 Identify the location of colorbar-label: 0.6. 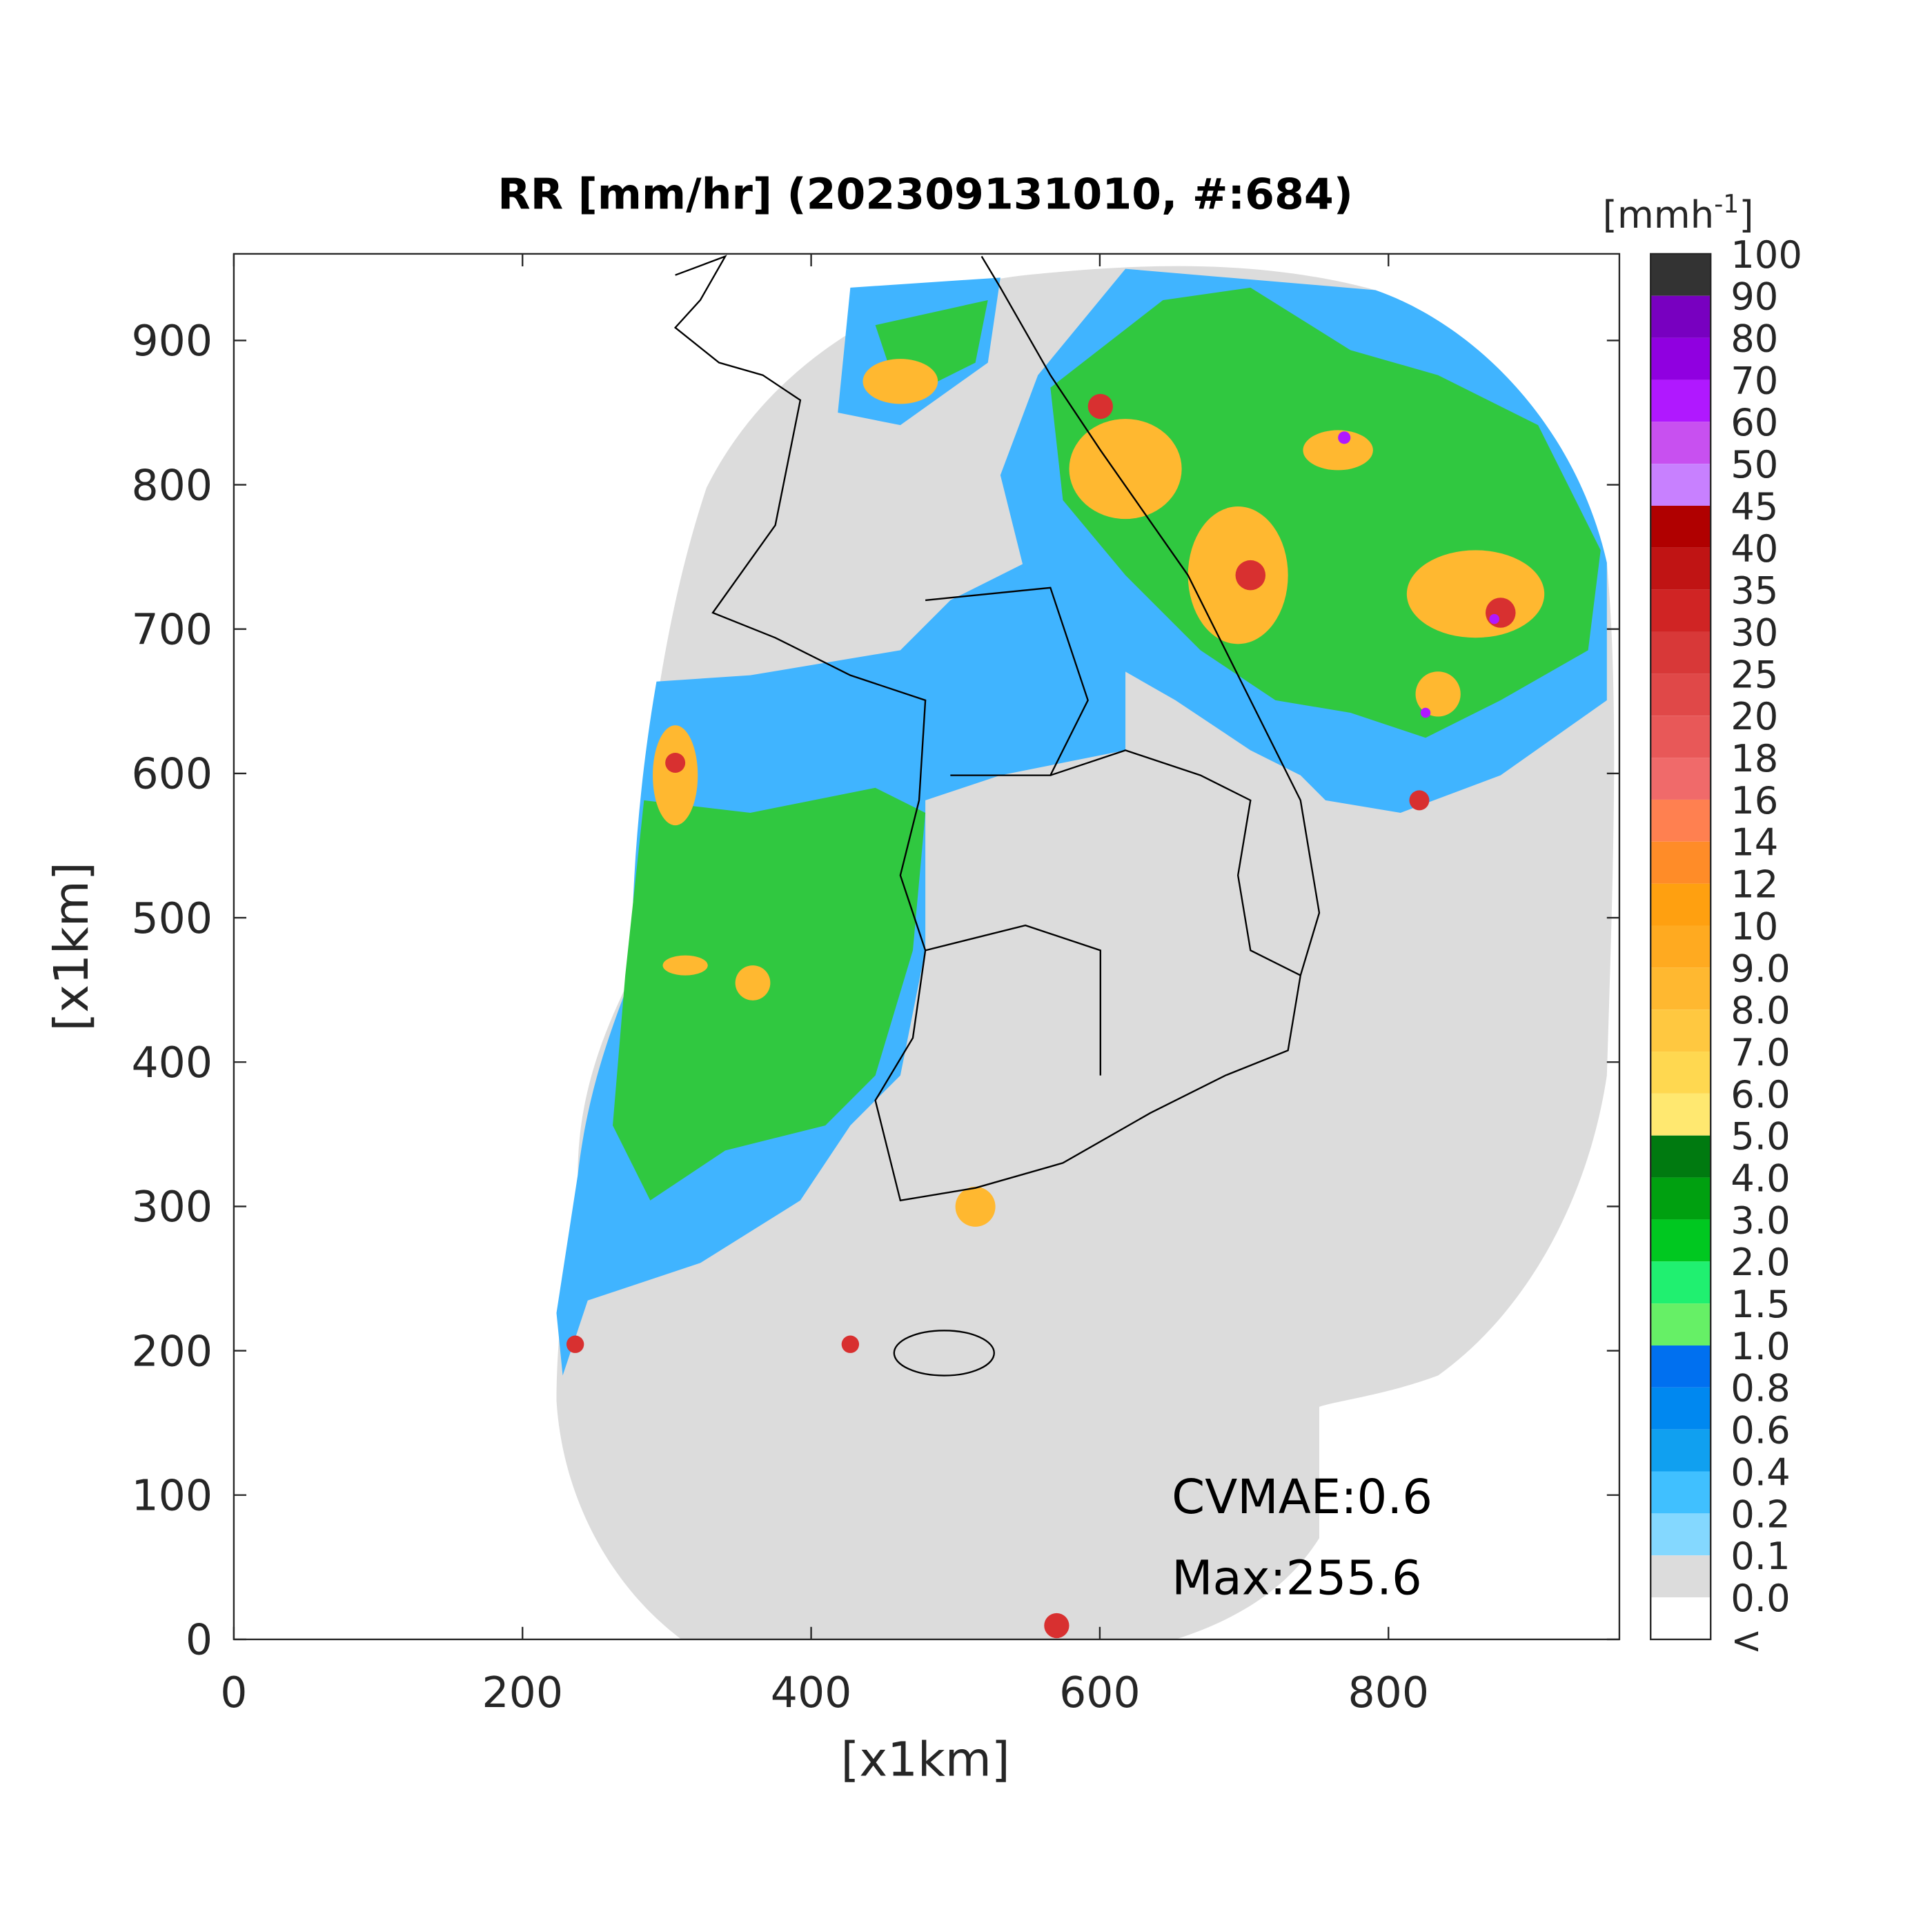
(1760, 1430).